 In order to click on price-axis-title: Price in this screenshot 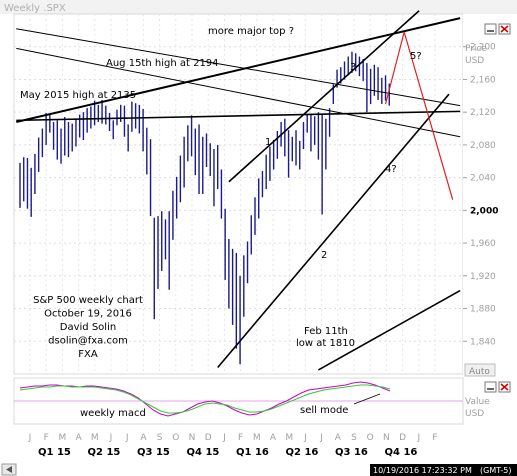, I will do `click(476, 49)`.